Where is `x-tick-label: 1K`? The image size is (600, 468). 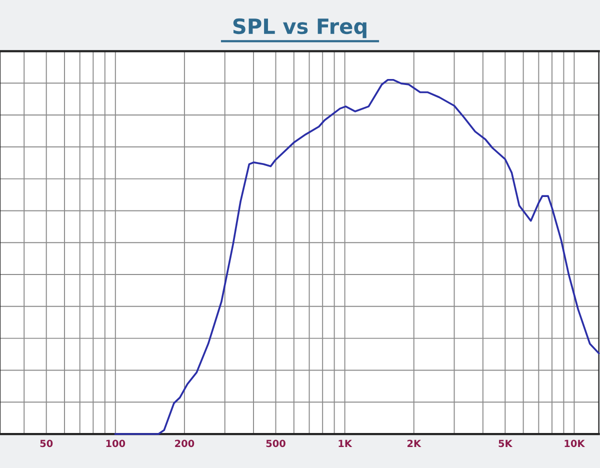 x-tick-label: 1K is located at coordinates (345, 443).